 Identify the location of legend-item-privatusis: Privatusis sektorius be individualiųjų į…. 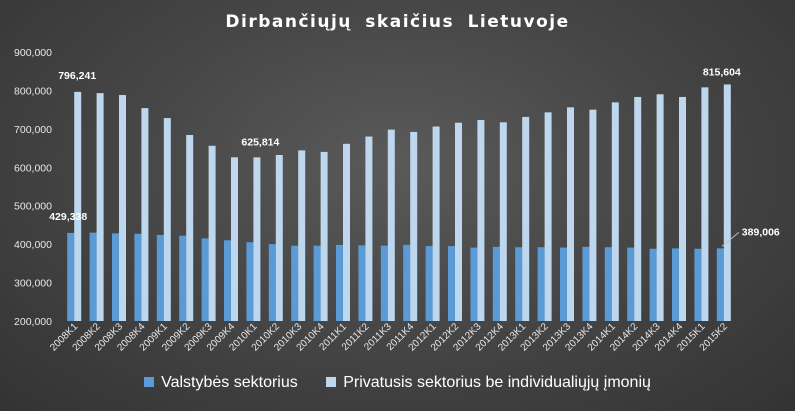
(488, 383).